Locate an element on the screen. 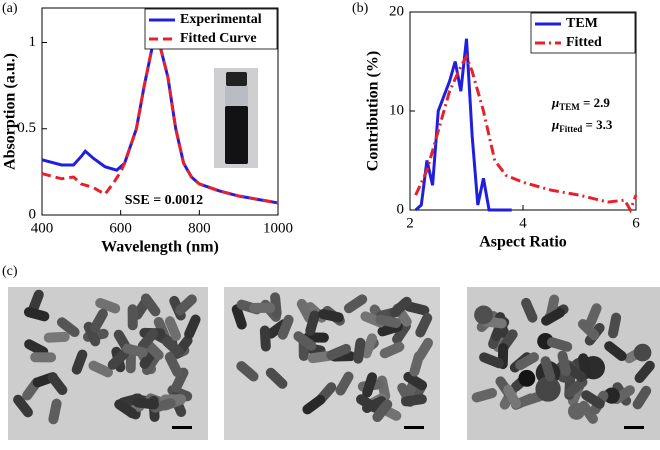 This screenshot has height=450, width=660. y-axis-label: Absorption (a.u.) is located at coordinates (10, 111).